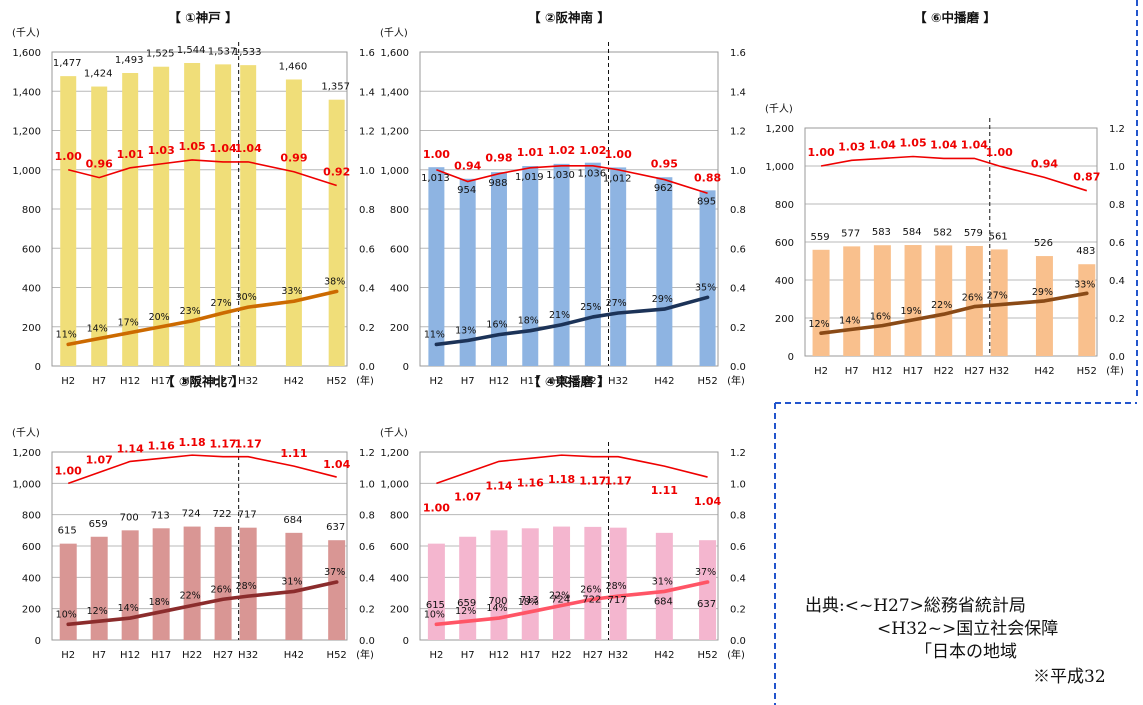 Image resolution: width=1143 pixels, height=705 pixels. Describe the element at coordinates (435, 178) in the screenshot. I see `bar-value-label: 1,013` at that location.